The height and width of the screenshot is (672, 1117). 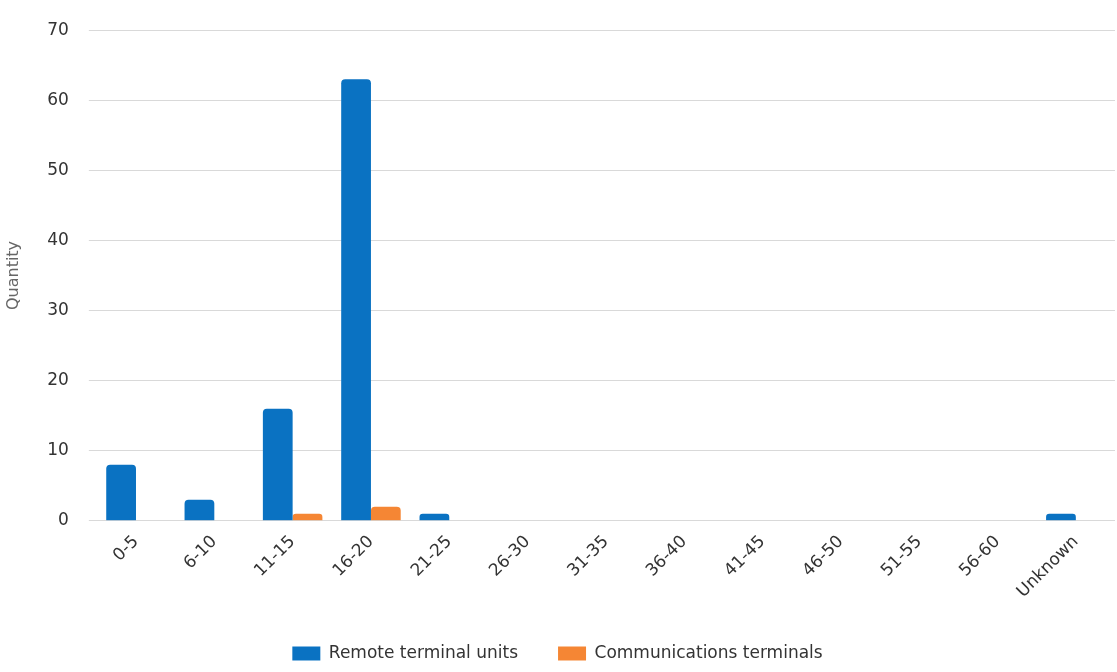 What do you see at coordinates (125, 547) in the screenshot?
I see `x-tick-label: 0-5` at bounding box center [125, 547].